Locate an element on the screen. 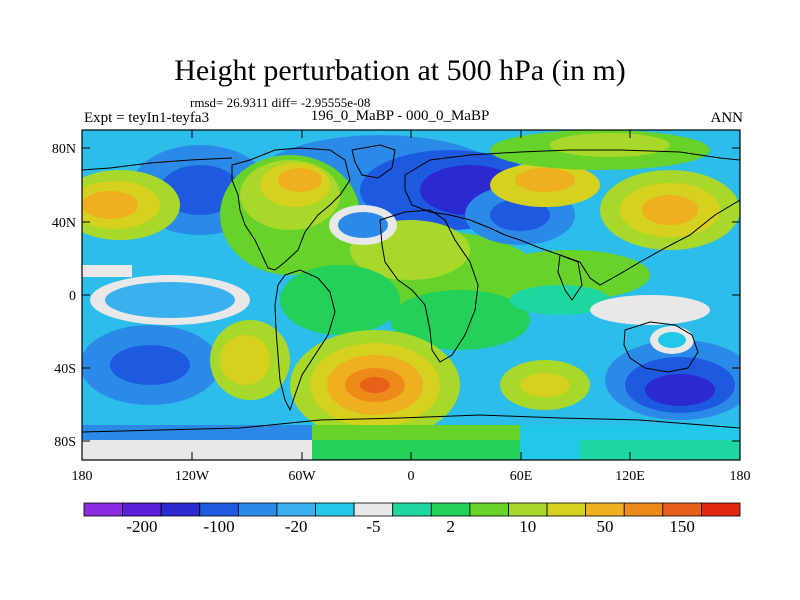 Image resolution: width=800 pixels, height=600 pixels. season-label: ANN is located at coordinates (727, 118).